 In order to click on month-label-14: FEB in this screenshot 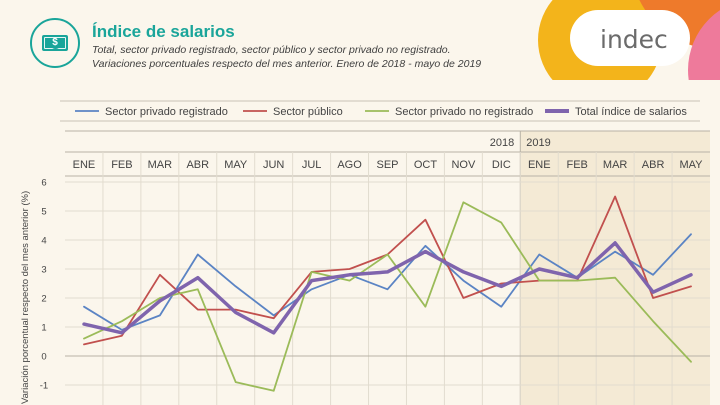, I will do `click(577, 165)`.